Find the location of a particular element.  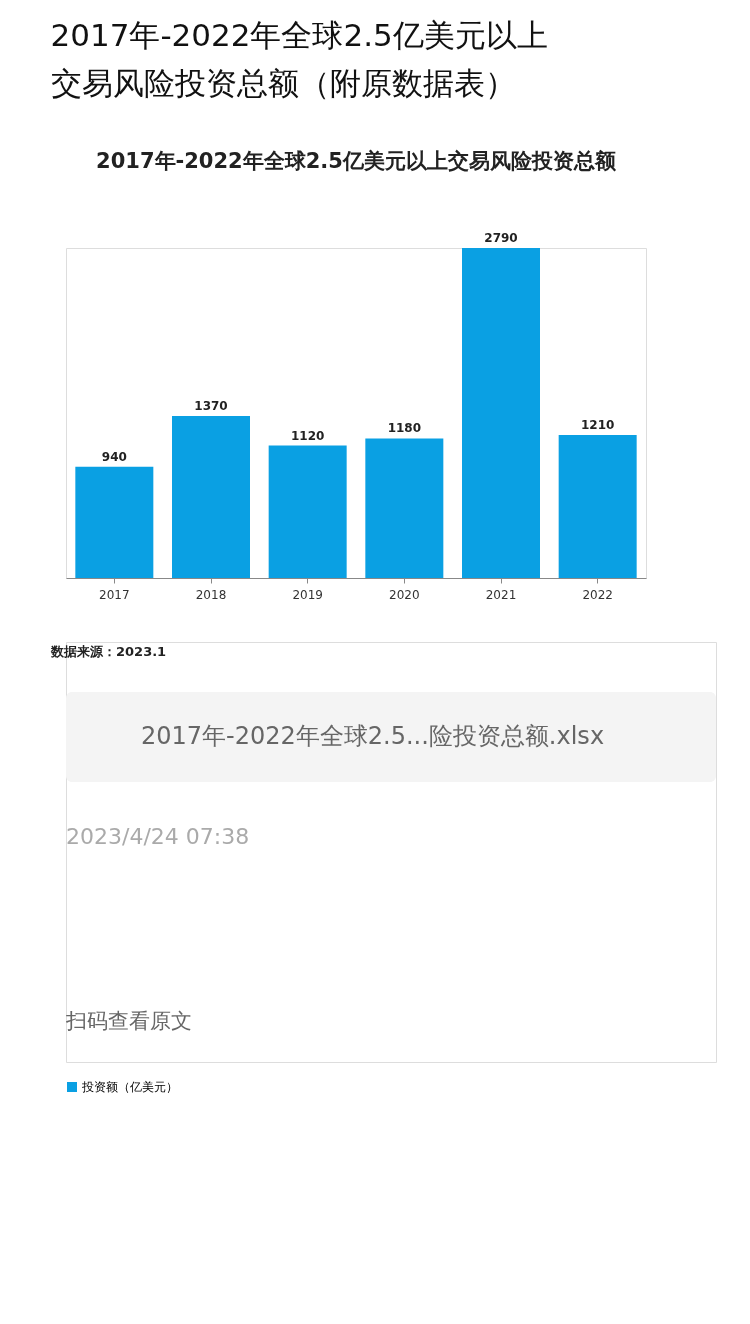

x-tick-label: 2019 is located at coordinates (307, 594).